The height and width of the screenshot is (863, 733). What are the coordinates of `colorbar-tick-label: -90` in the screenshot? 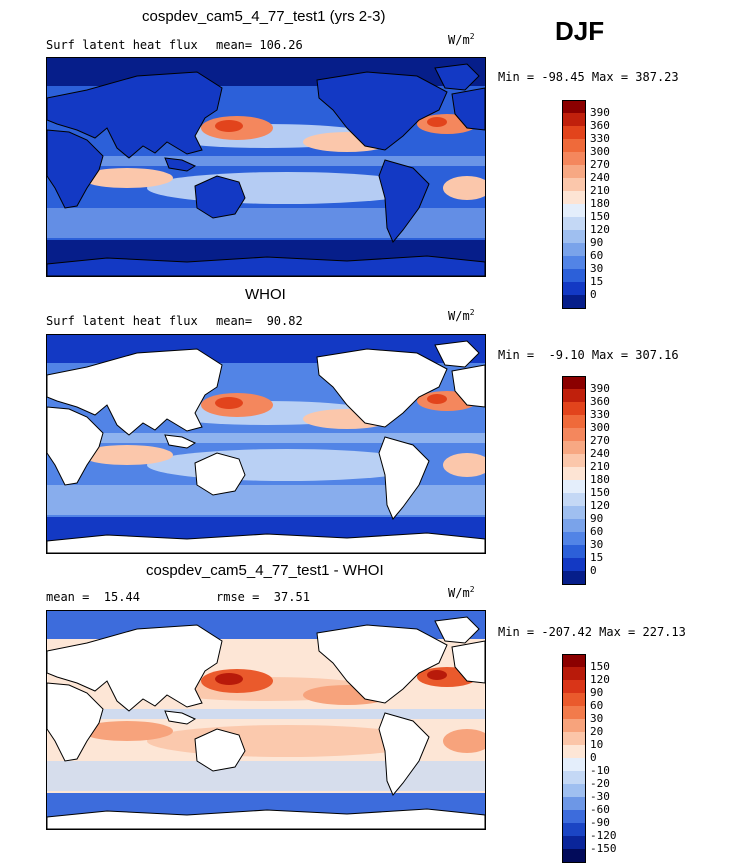 It's located at (600, 822).